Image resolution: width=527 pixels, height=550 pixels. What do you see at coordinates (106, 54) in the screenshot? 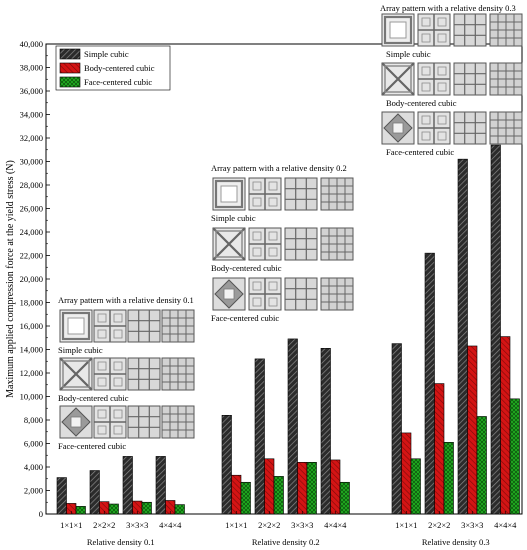
I see `legend-label-simple: Simple cubic` at bounding box center [106, 54].